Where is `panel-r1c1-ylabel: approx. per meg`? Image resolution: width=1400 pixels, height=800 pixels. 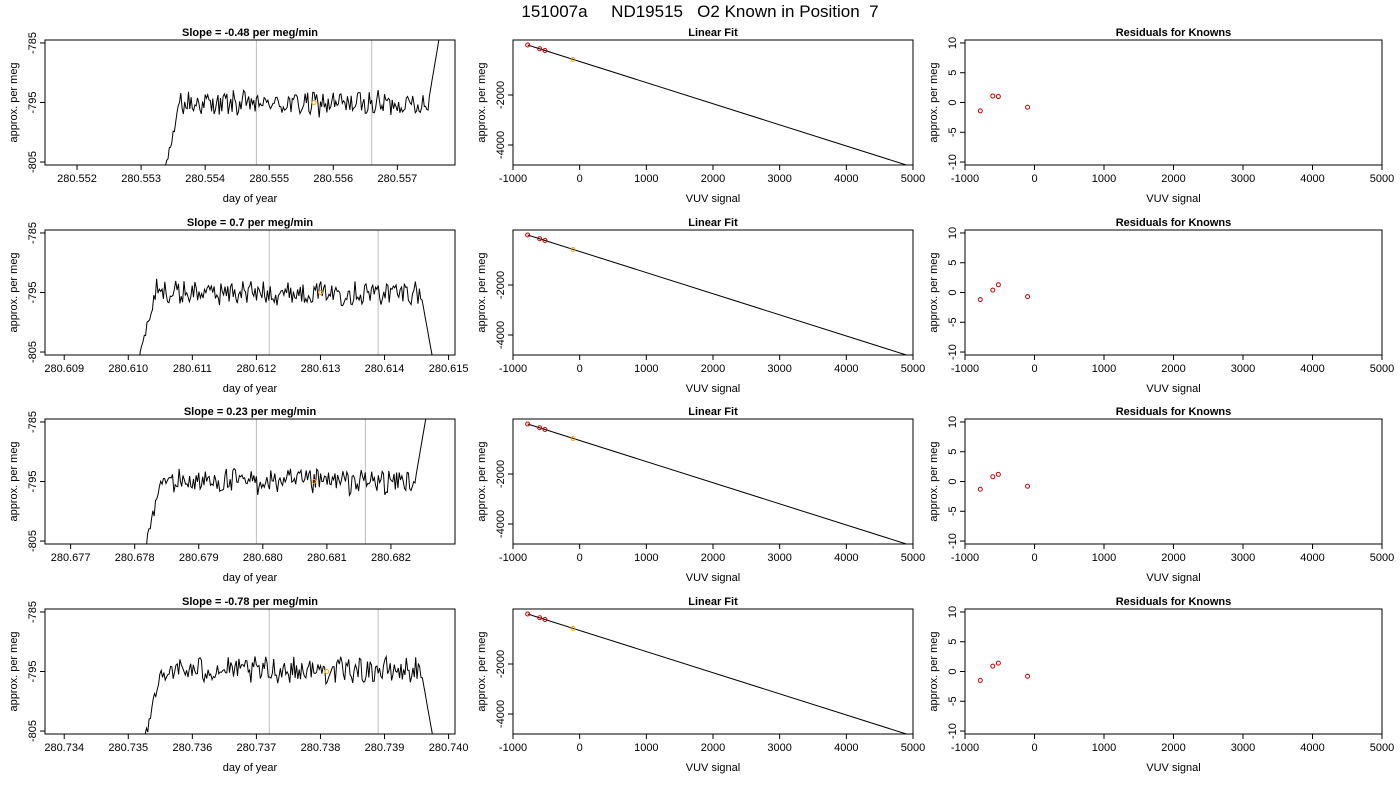
panel-r1c1-ylabel: approx. per meg is located at coordinates (14, 102).